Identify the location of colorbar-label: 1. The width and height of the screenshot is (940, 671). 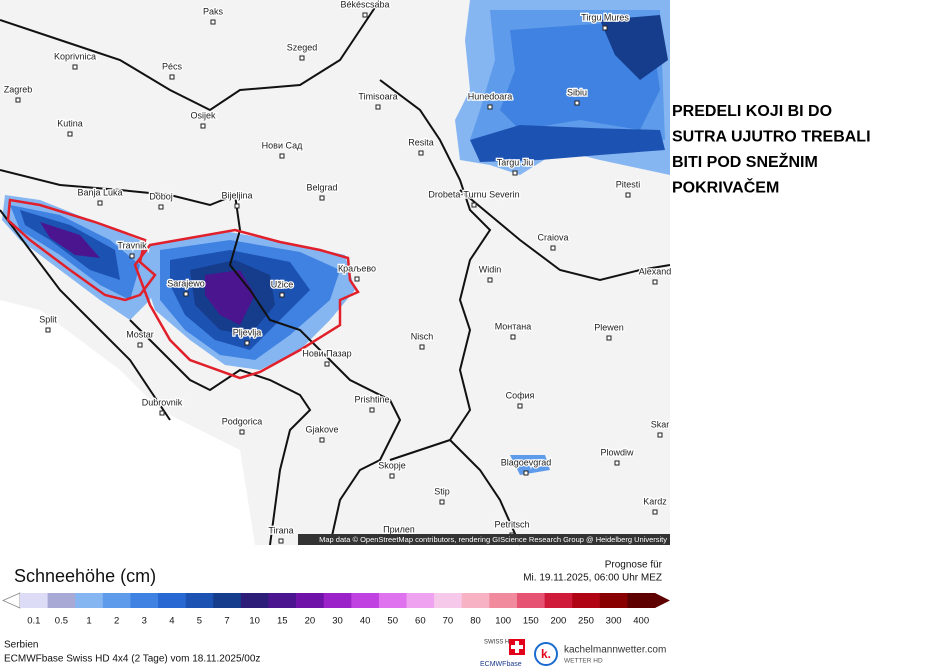
(88, 621).